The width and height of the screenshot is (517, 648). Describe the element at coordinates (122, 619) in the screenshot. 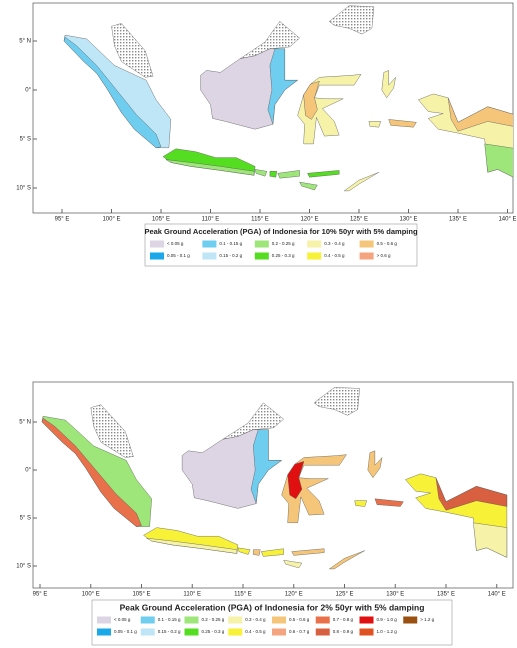

I see `legend-label: < 0.05 g` at that location.